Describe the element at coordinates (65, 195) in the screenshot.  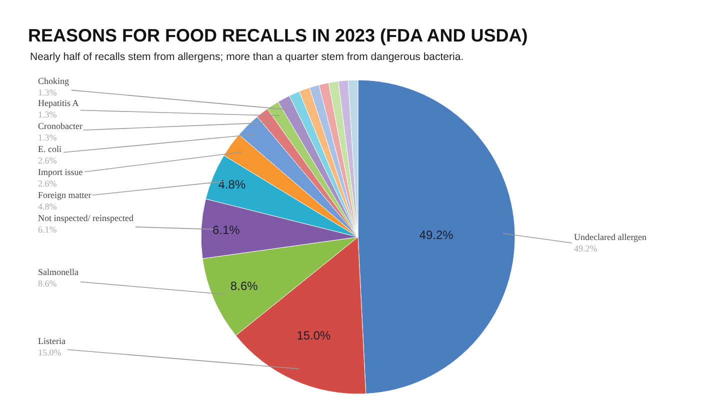
I see `slice-label: Foreign matter` at that location.